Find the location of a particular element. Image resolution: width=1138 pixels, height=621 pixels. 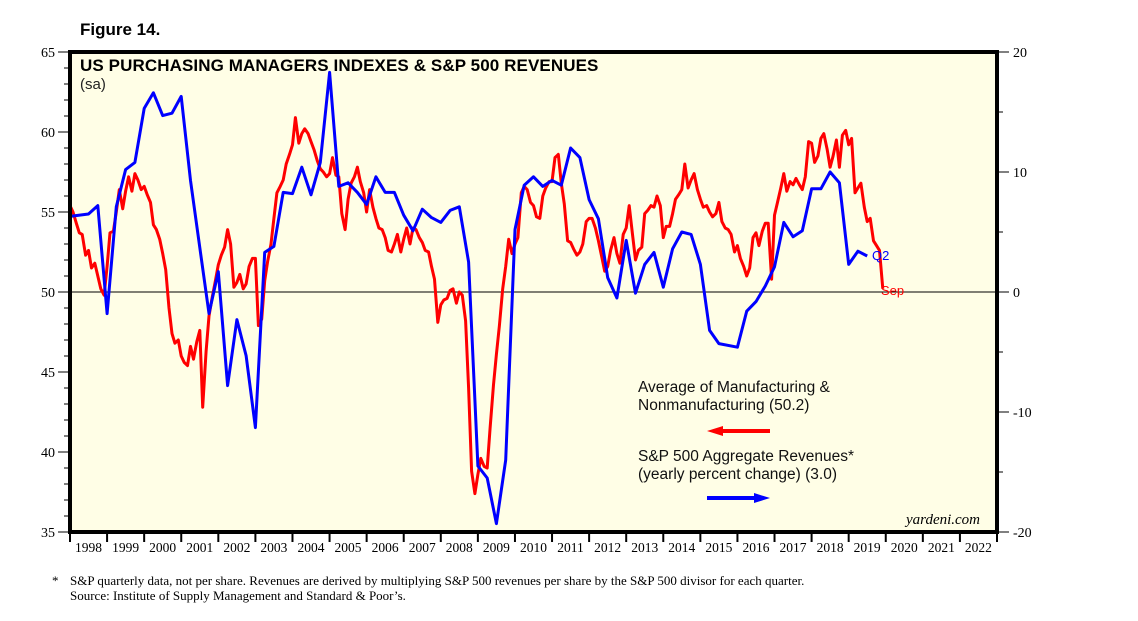

x-tick-label: 2006 is located at coordinates (385, 547).